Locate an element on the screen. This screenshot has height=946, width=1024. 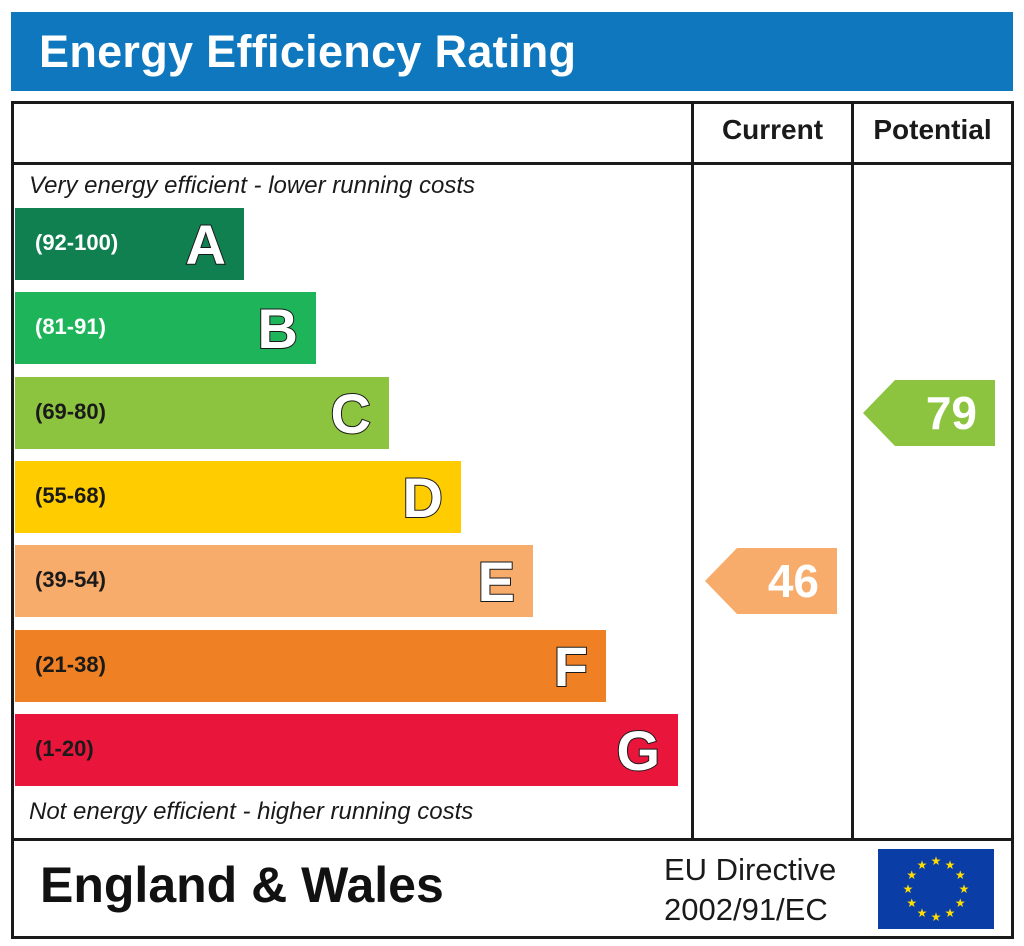
potential-column-header: Potential is located at coordinates (932, 129).